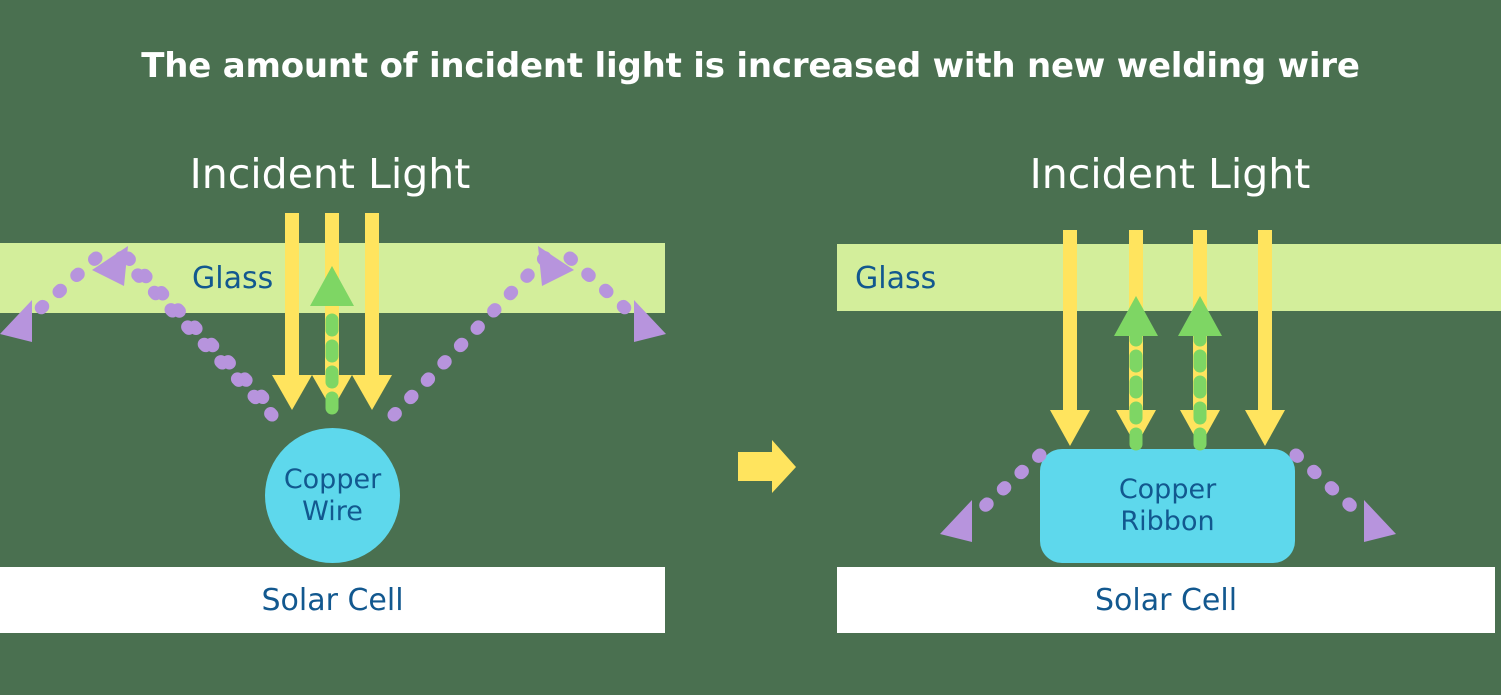 The width and height of the screenshot is (1501, 695). Describe the element at coordinates (896, 278) in the screenshot. I see `glass-label-right: Glass` at that location.